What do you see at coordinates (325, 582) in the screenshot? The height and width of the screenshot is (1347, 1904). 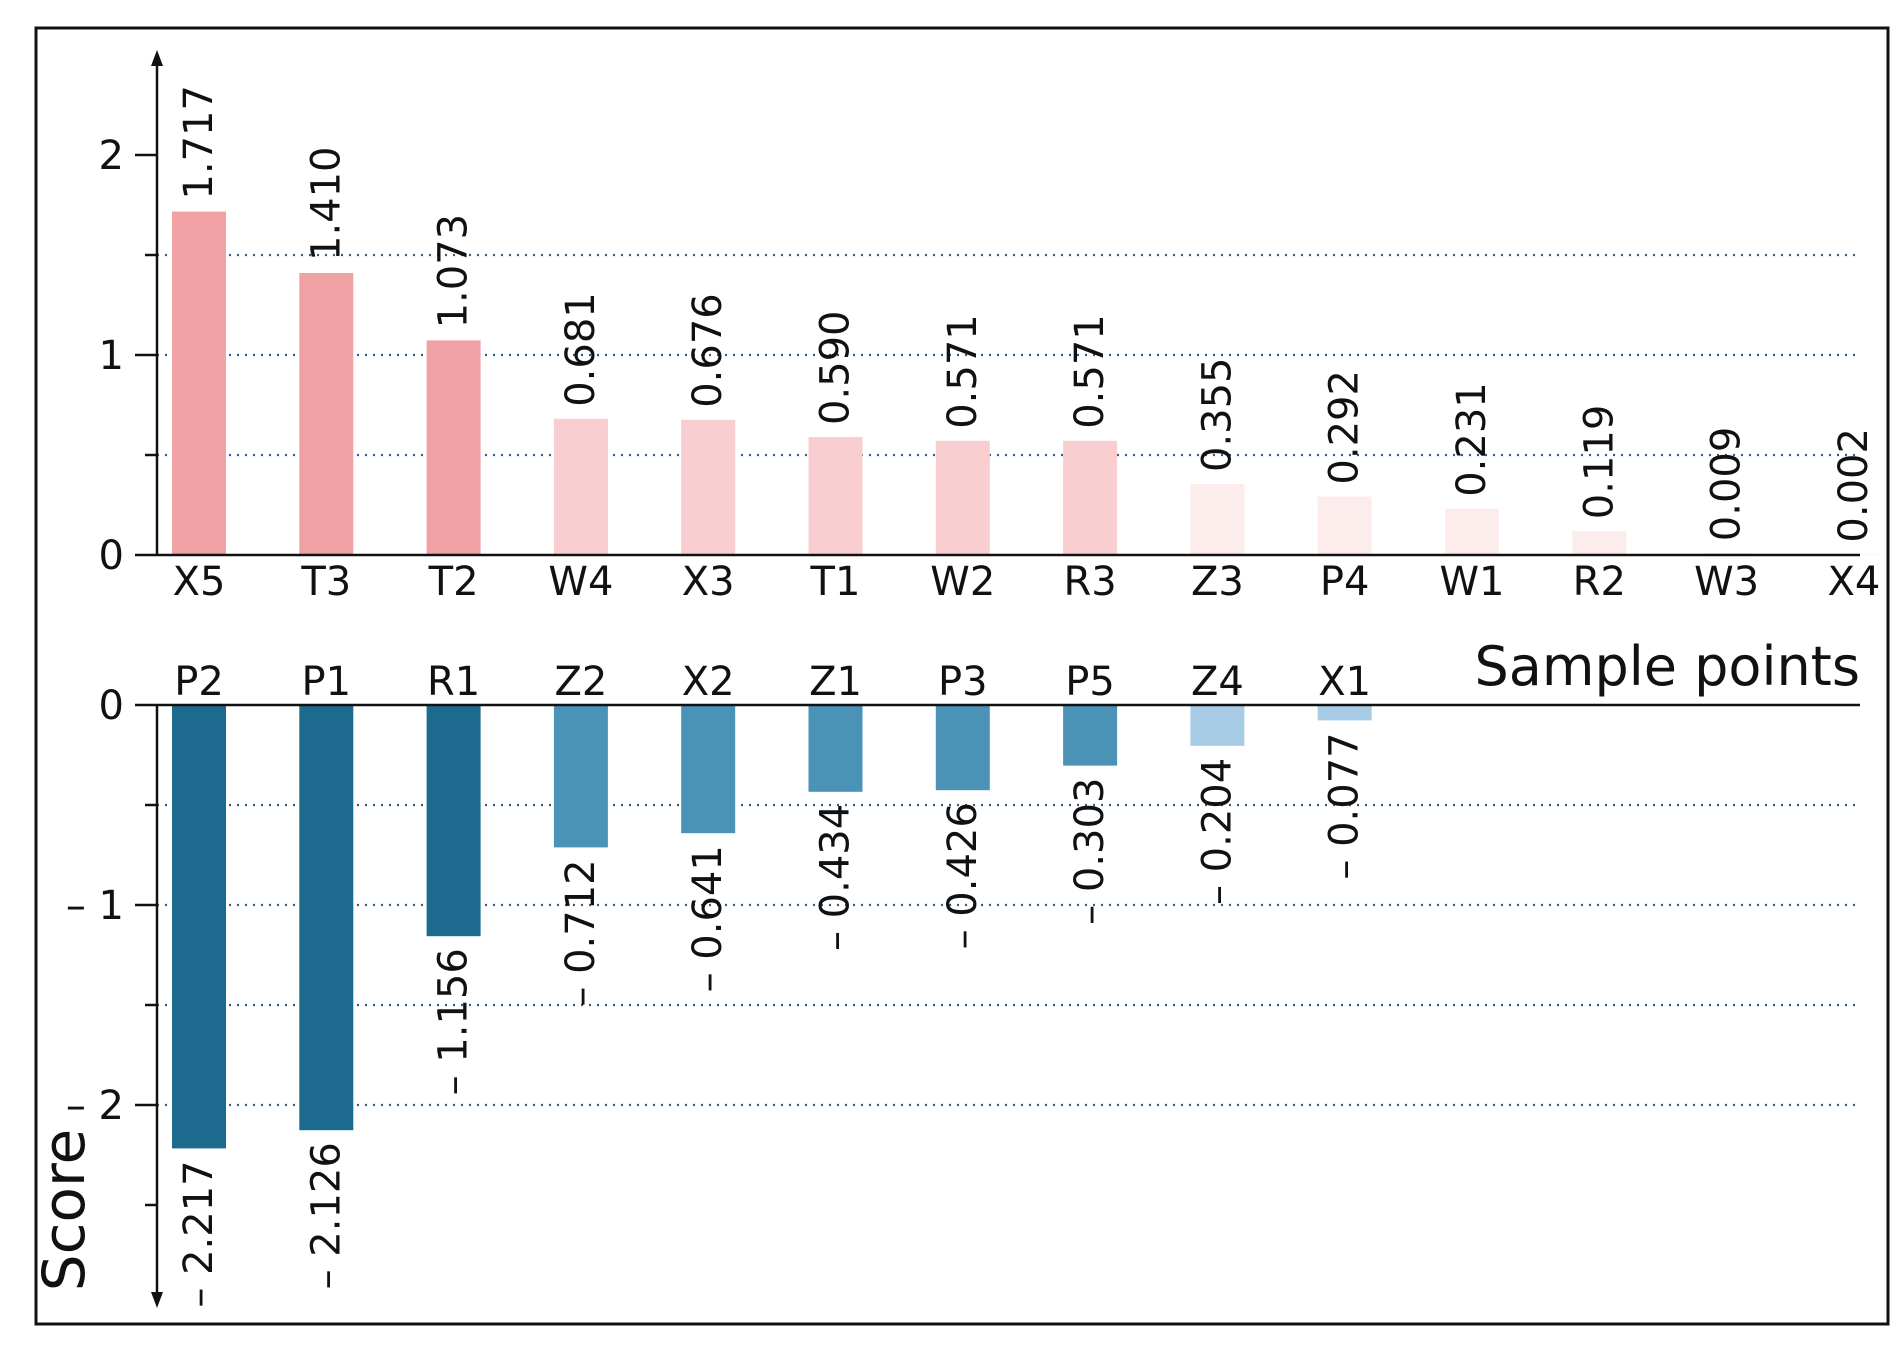 I see `x-tick-label: T3` at bounding box center [325, 582].